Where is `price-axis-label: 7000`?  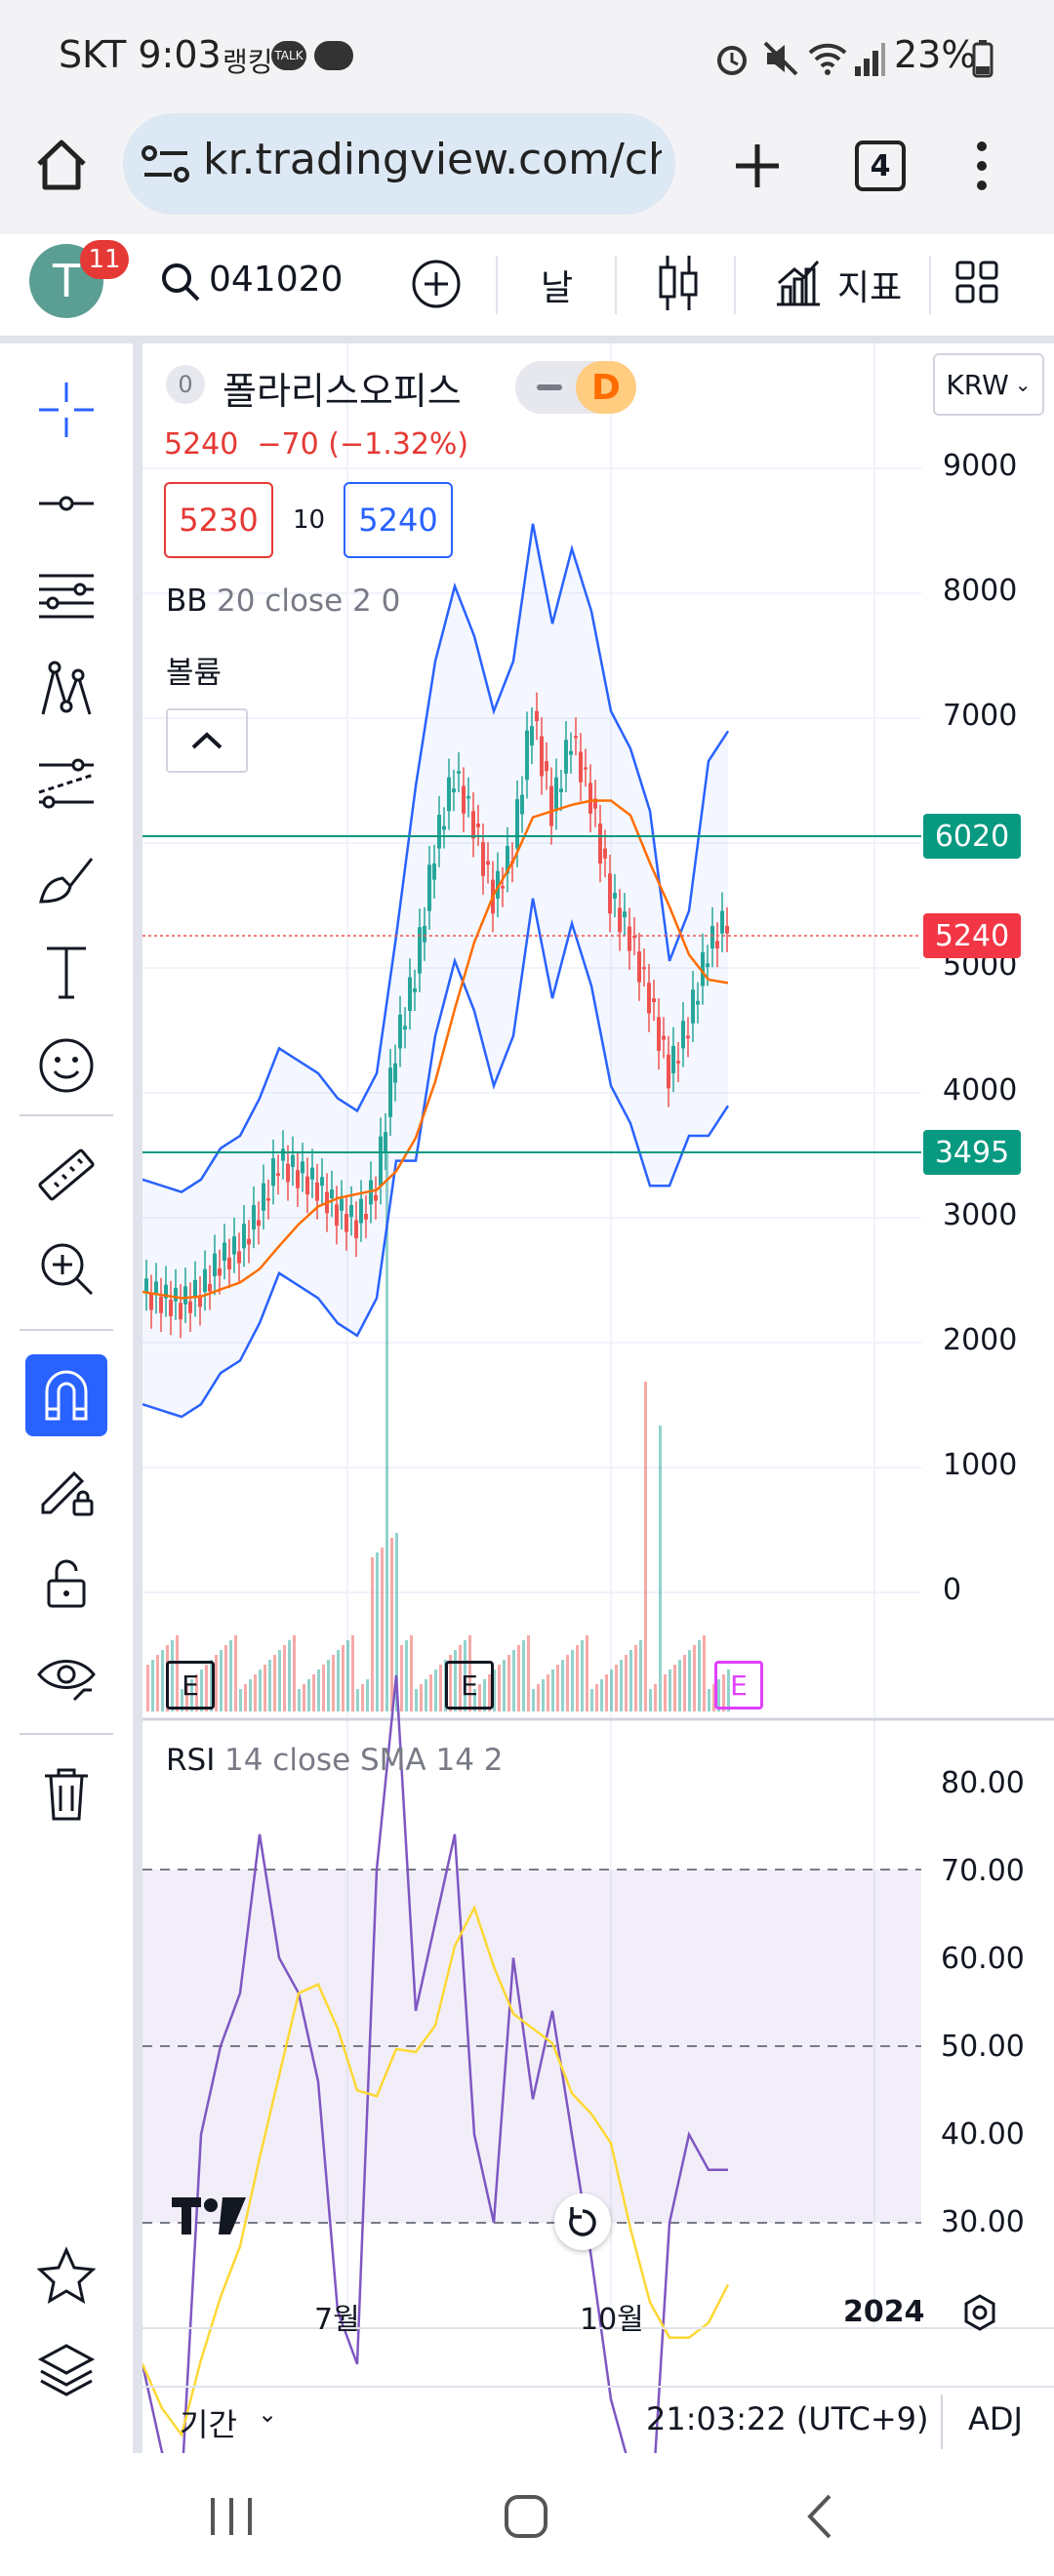 price-axis-label: 7000 is located at coordinates (980, 716).